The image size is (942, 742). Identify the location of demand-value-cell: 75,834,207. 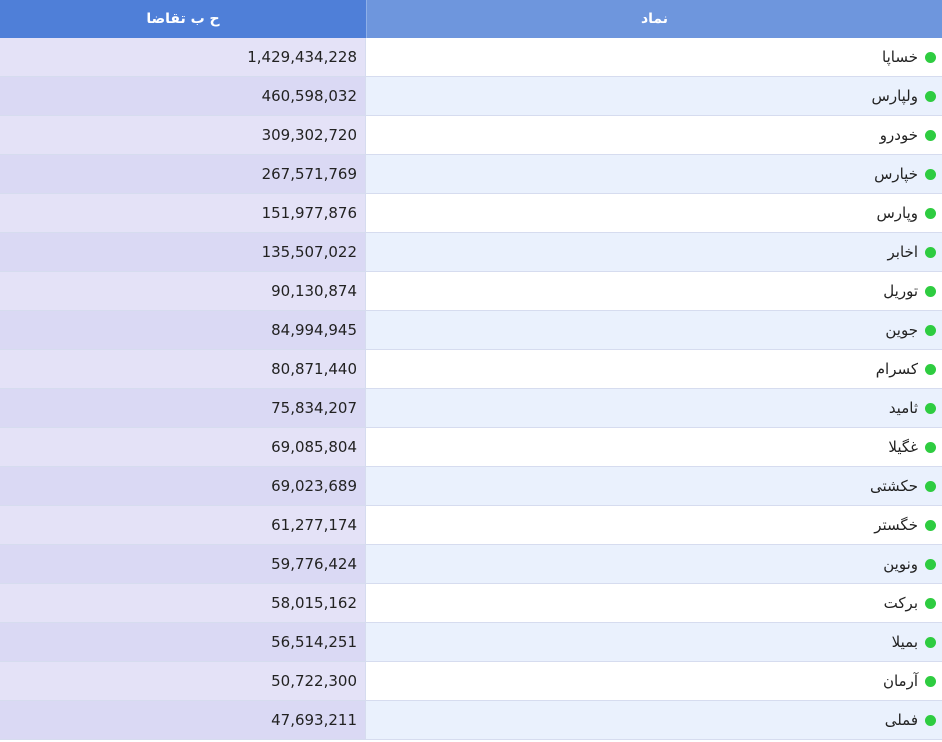
(183, 408).